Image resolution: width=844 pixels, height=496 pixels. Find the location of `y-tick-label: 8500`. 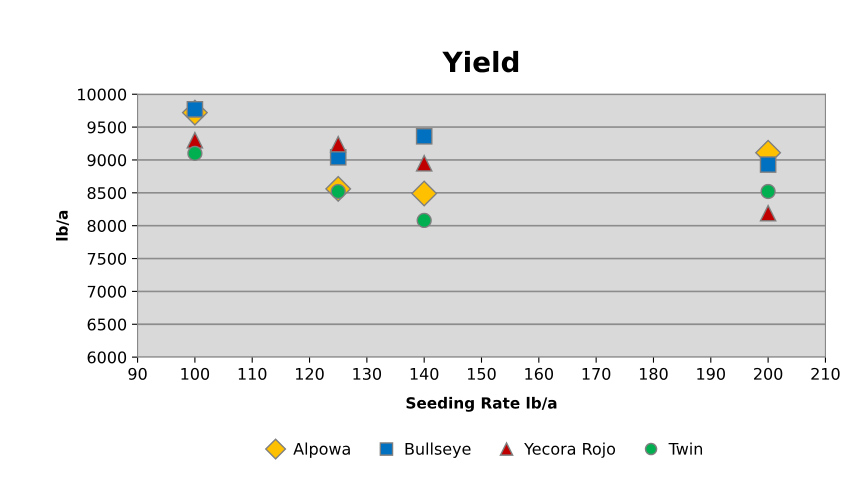

y-tick-label: 8500 is located at coordinates (107, 193).